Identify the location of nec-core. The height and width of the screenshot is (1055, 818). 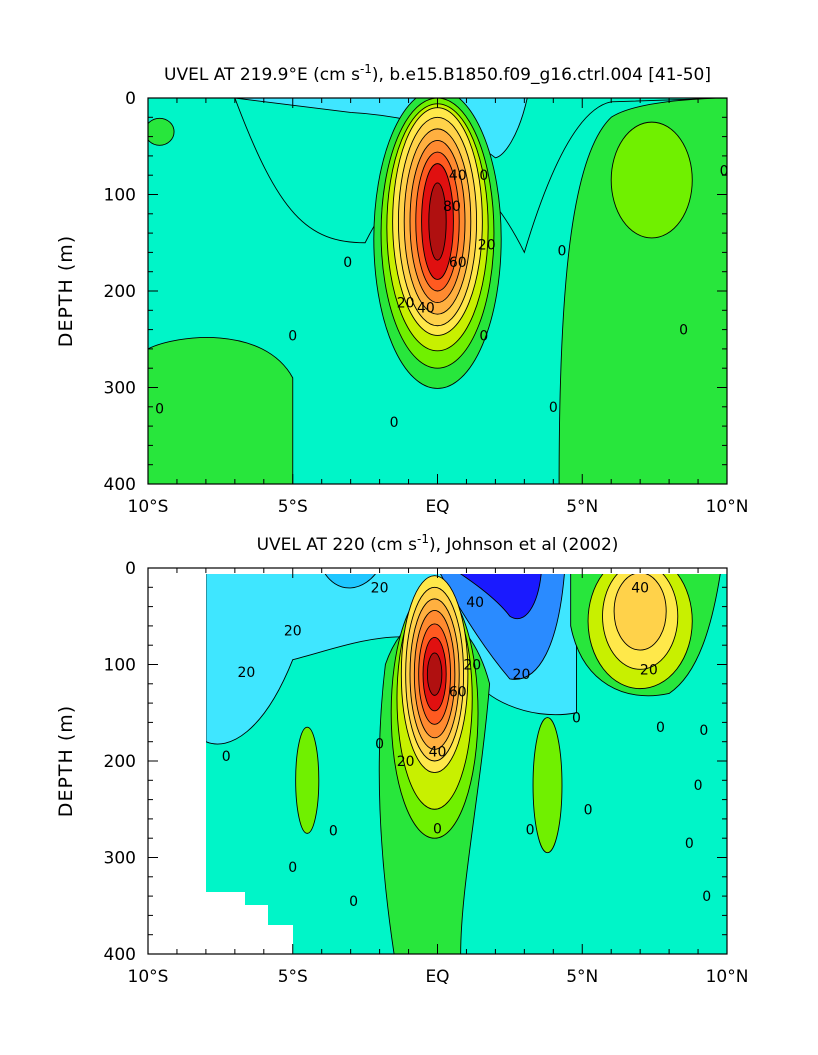
(640, 612).